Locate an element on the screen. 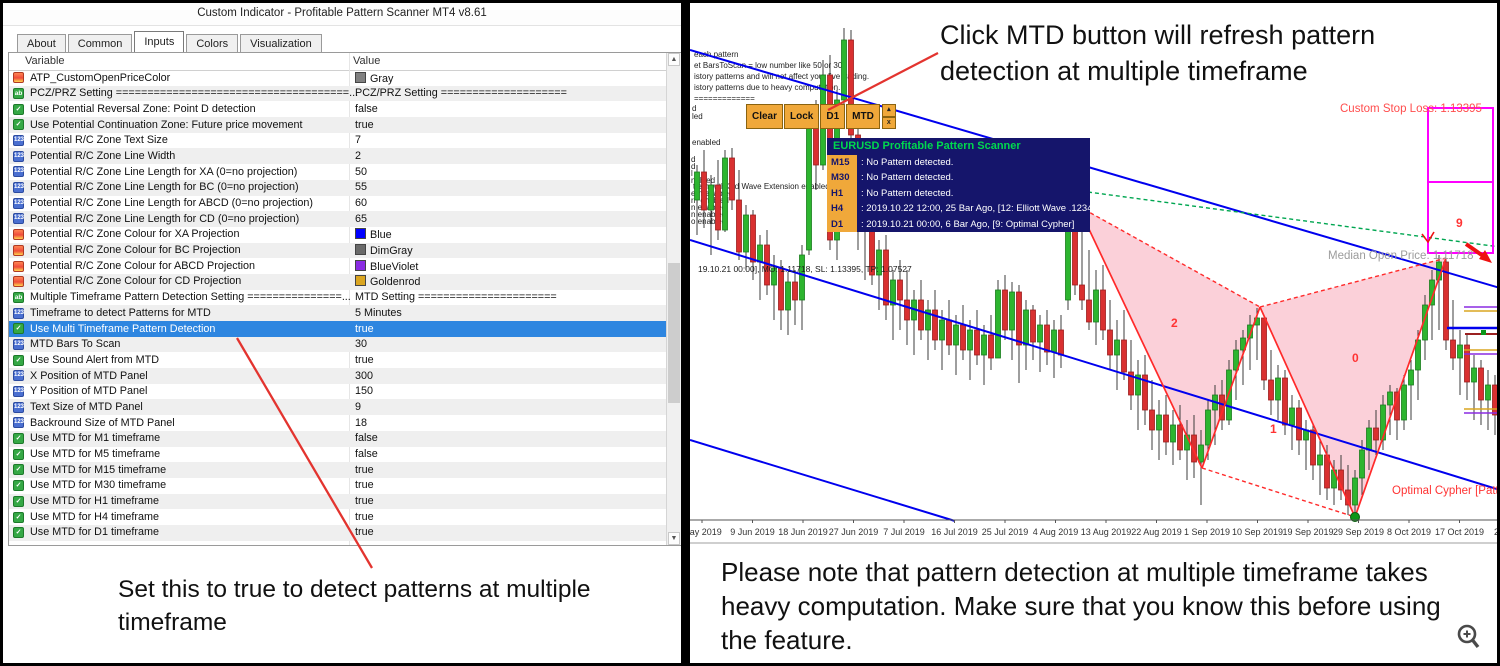  scrollbar-thumb is located at coordinates (674, 333).